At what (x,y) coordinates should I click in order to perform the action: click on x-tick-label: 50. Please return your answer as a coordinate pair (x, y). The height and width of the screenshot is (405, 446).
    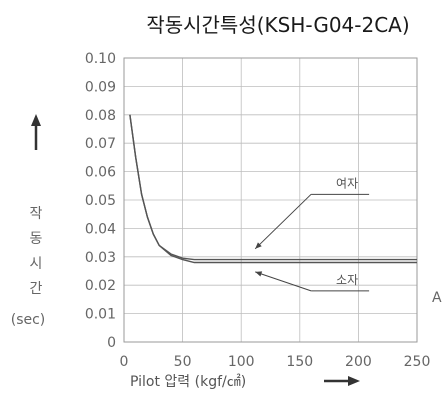
    Looking at the image, I should click on (183, 362).